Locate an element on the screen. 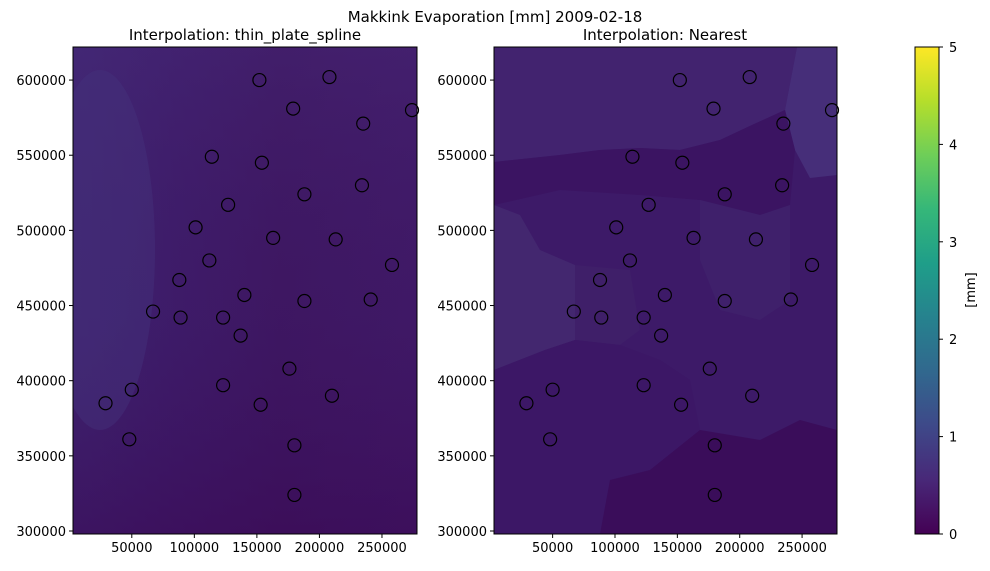 The image size is (990, 571). panel-2-ytick-label: 300000 is located at coordinates (462, 532).